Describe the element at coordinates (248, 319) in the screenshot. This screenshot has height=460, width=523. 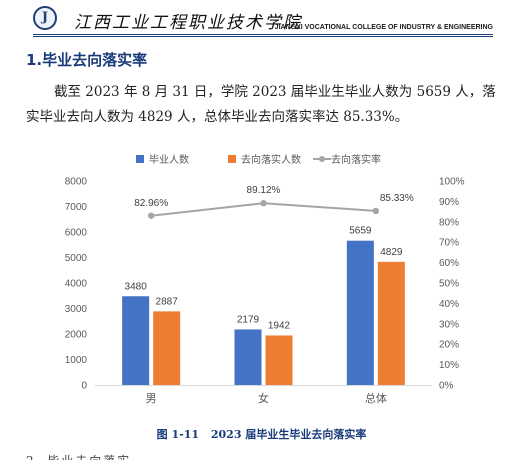
I see `data-label-graduates: 2179` at that location.